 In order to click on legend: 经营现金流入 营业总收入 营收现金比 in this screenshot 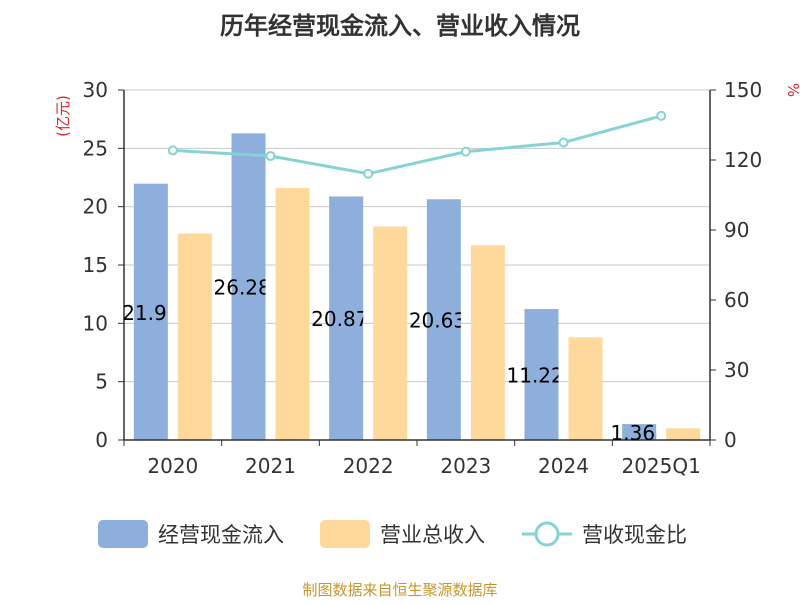, I will do `click(392, 534)`.